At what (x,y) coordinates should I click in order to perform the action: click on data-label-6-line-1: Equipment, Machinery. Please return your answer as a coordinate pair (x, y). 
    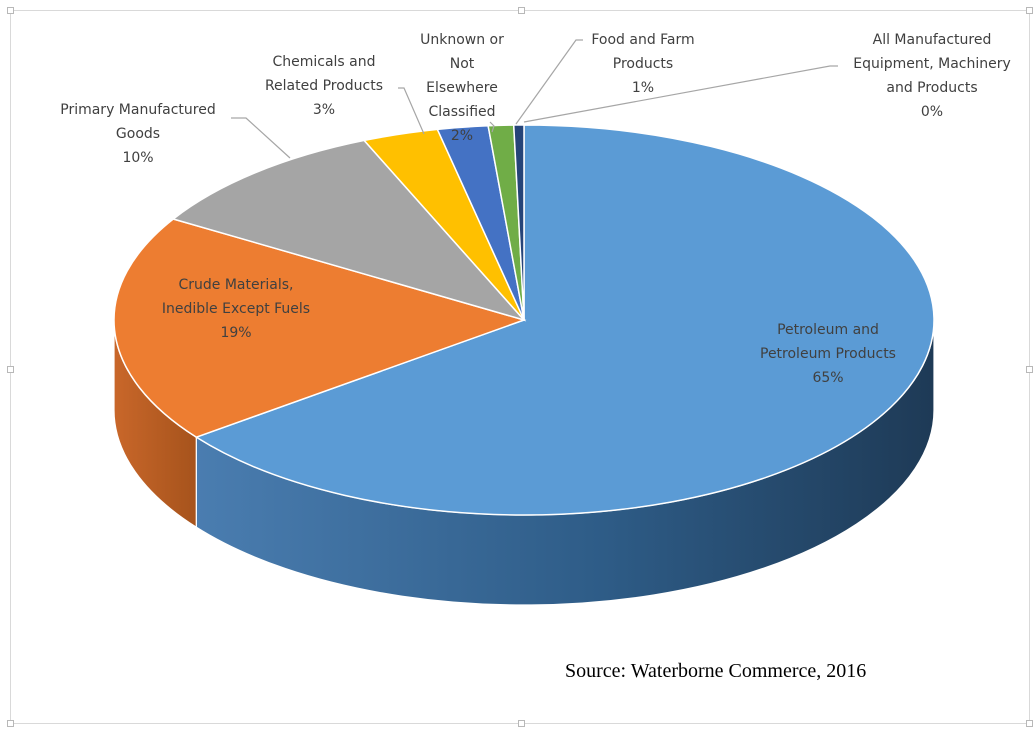
    Looking at the image, I should click on (932, 64).